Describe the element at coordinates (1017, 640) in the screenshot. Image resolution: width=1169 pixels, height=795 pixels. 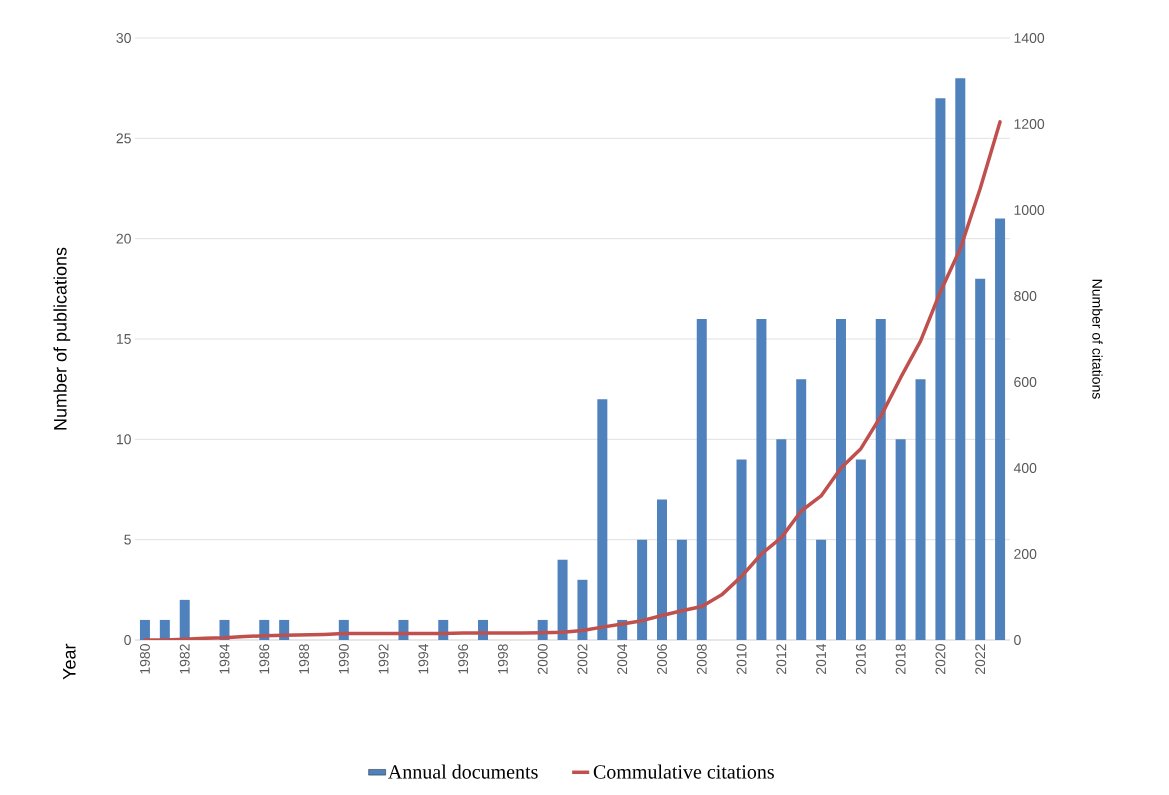
I see `y2-tick-label: 0` at that location.